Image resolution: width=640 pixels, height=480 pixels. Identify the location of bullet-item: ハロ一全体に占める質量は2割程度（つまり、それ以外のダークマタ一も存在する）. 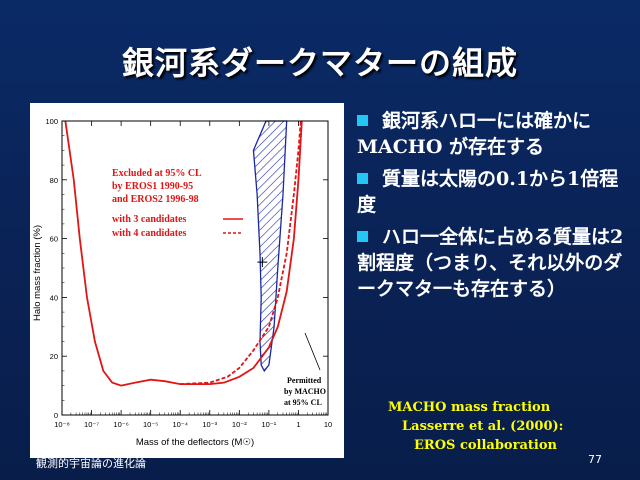
(491, 263).